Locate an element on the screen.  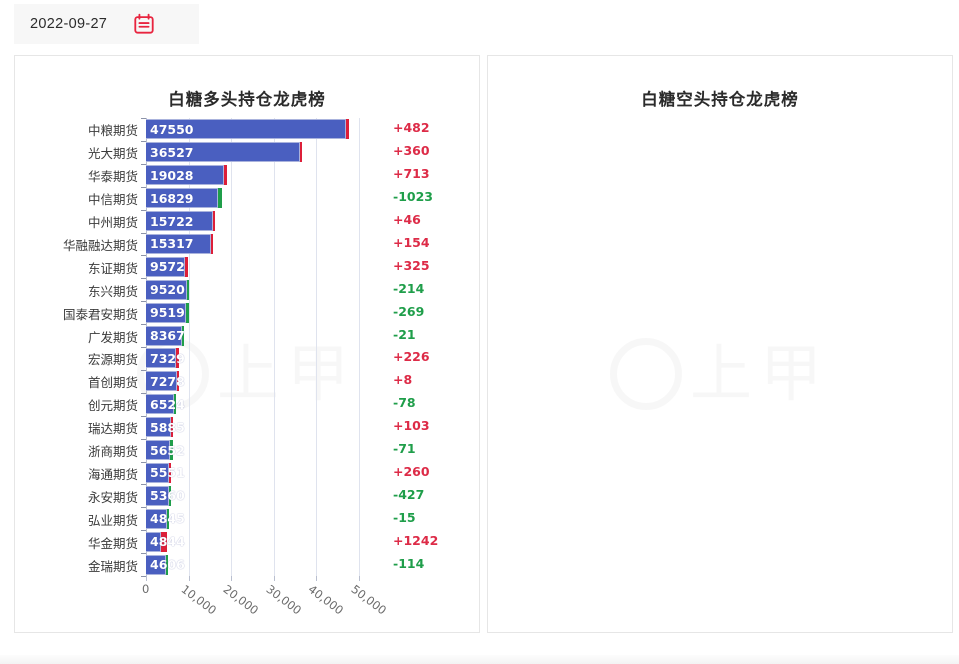
x-tick-label: 30,000 is located at coordinates (283, 600).